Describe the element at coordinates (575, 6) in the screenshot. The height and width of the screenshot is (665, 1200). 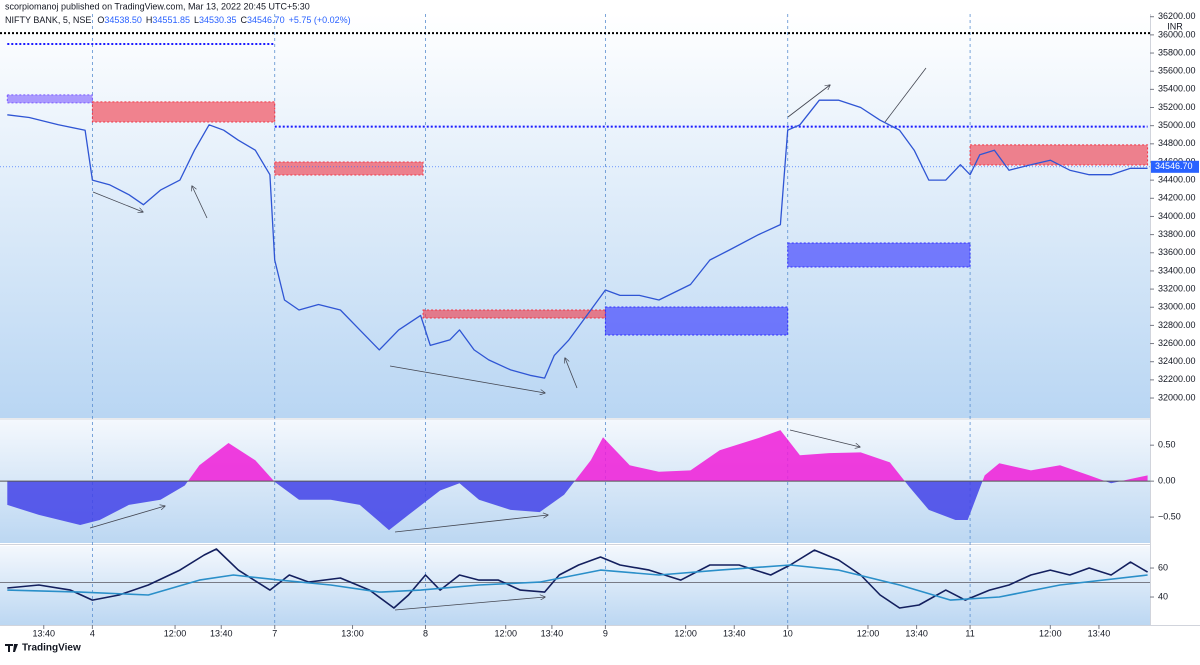
I see `byline-bar` at that location.